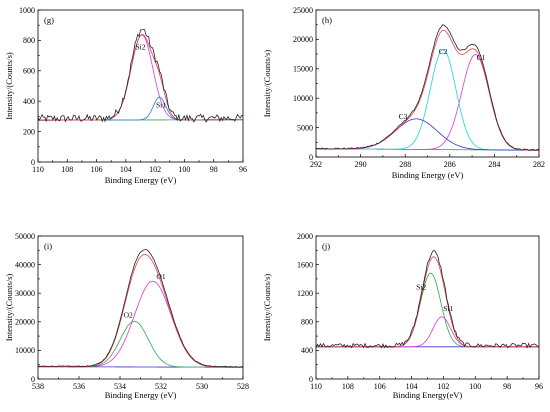  I want to click on panel-label: (h), so click(327, 20).